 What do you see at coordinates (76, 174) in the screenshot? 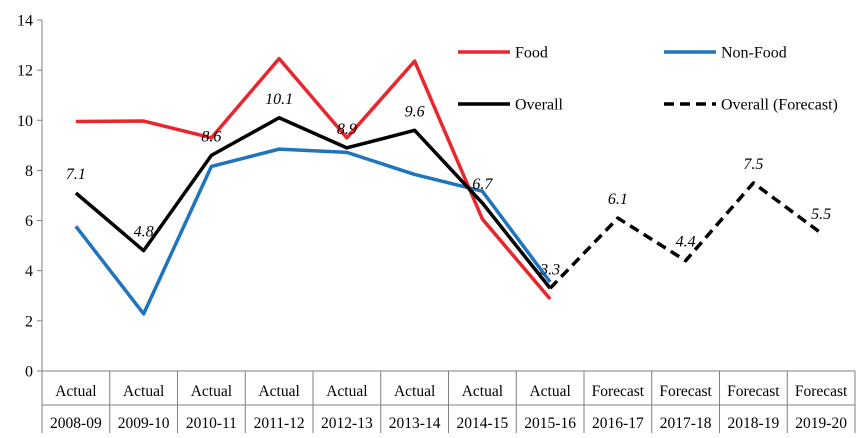
I see `data-label: 7.1` at bounding box center [76, 174].